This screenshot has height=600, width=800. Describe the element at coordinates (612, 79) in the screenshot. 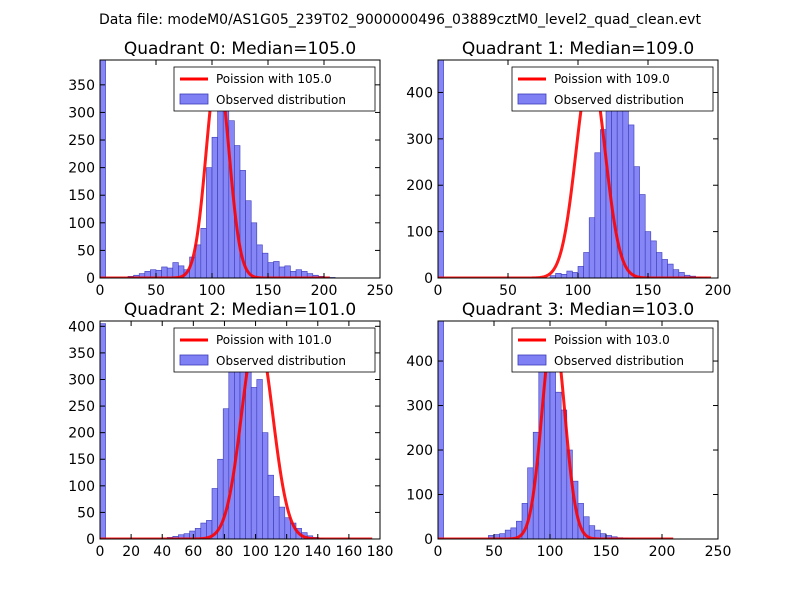

I see `legend-line-label: Poission with 109.0` at that location.